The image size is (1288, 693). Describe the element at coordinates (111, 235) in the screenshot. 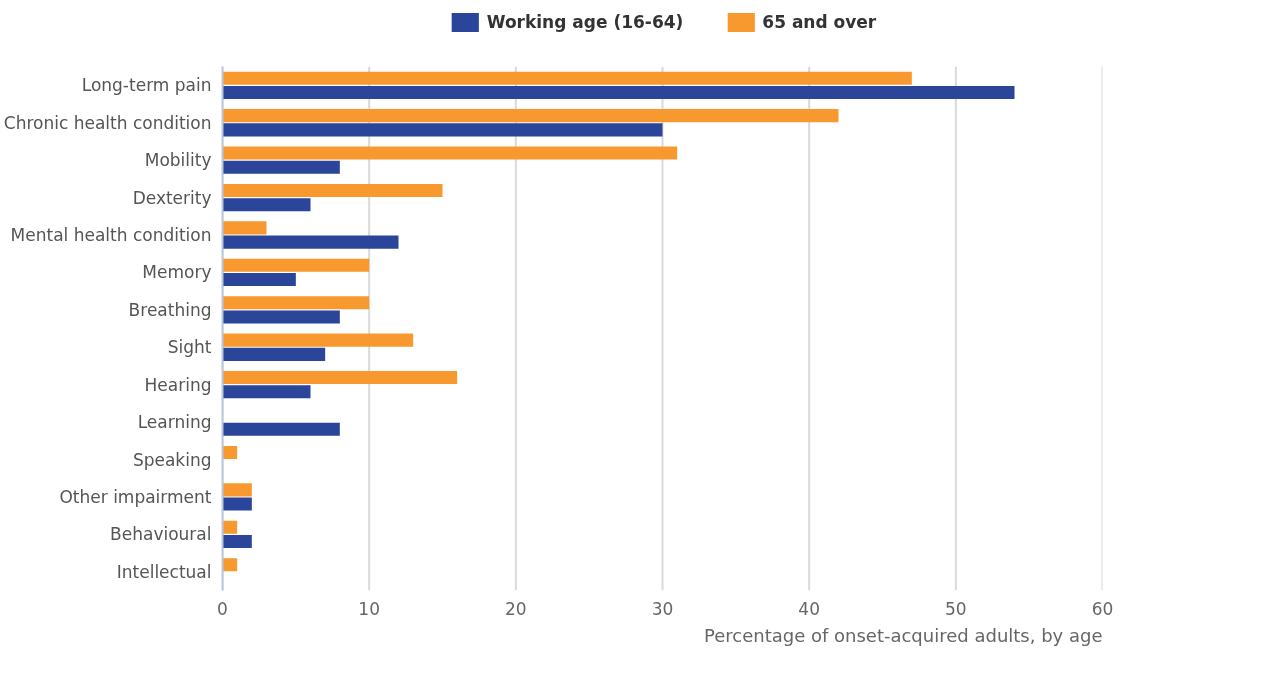

I see `y-tick-label: Mental health condition` at that location.